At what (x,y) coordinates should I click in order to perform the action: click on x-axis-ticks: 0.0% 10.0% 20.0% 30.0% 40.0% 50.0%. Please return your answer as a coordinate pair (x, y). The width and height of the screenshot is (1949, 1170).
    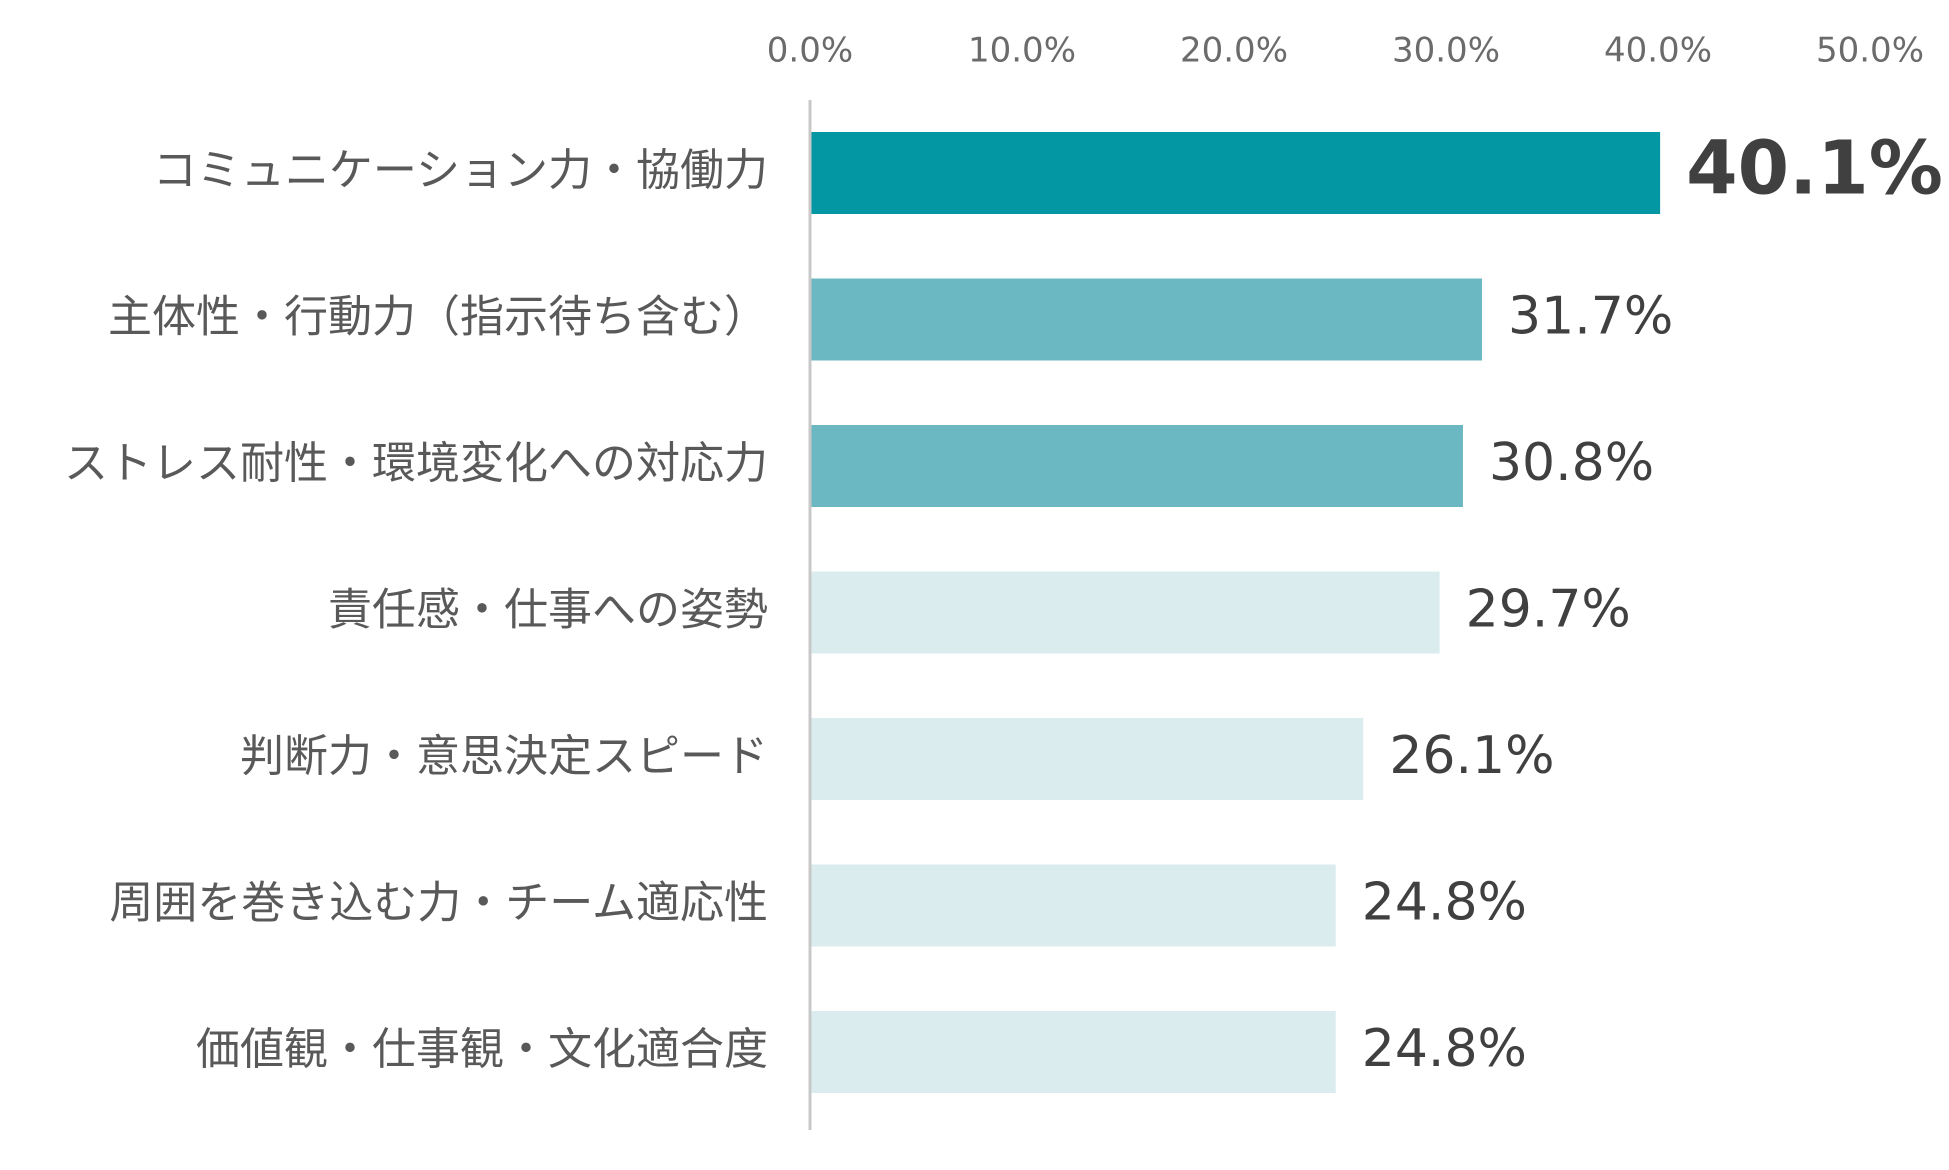
    Looking at the image, I should click on (1345, 51).